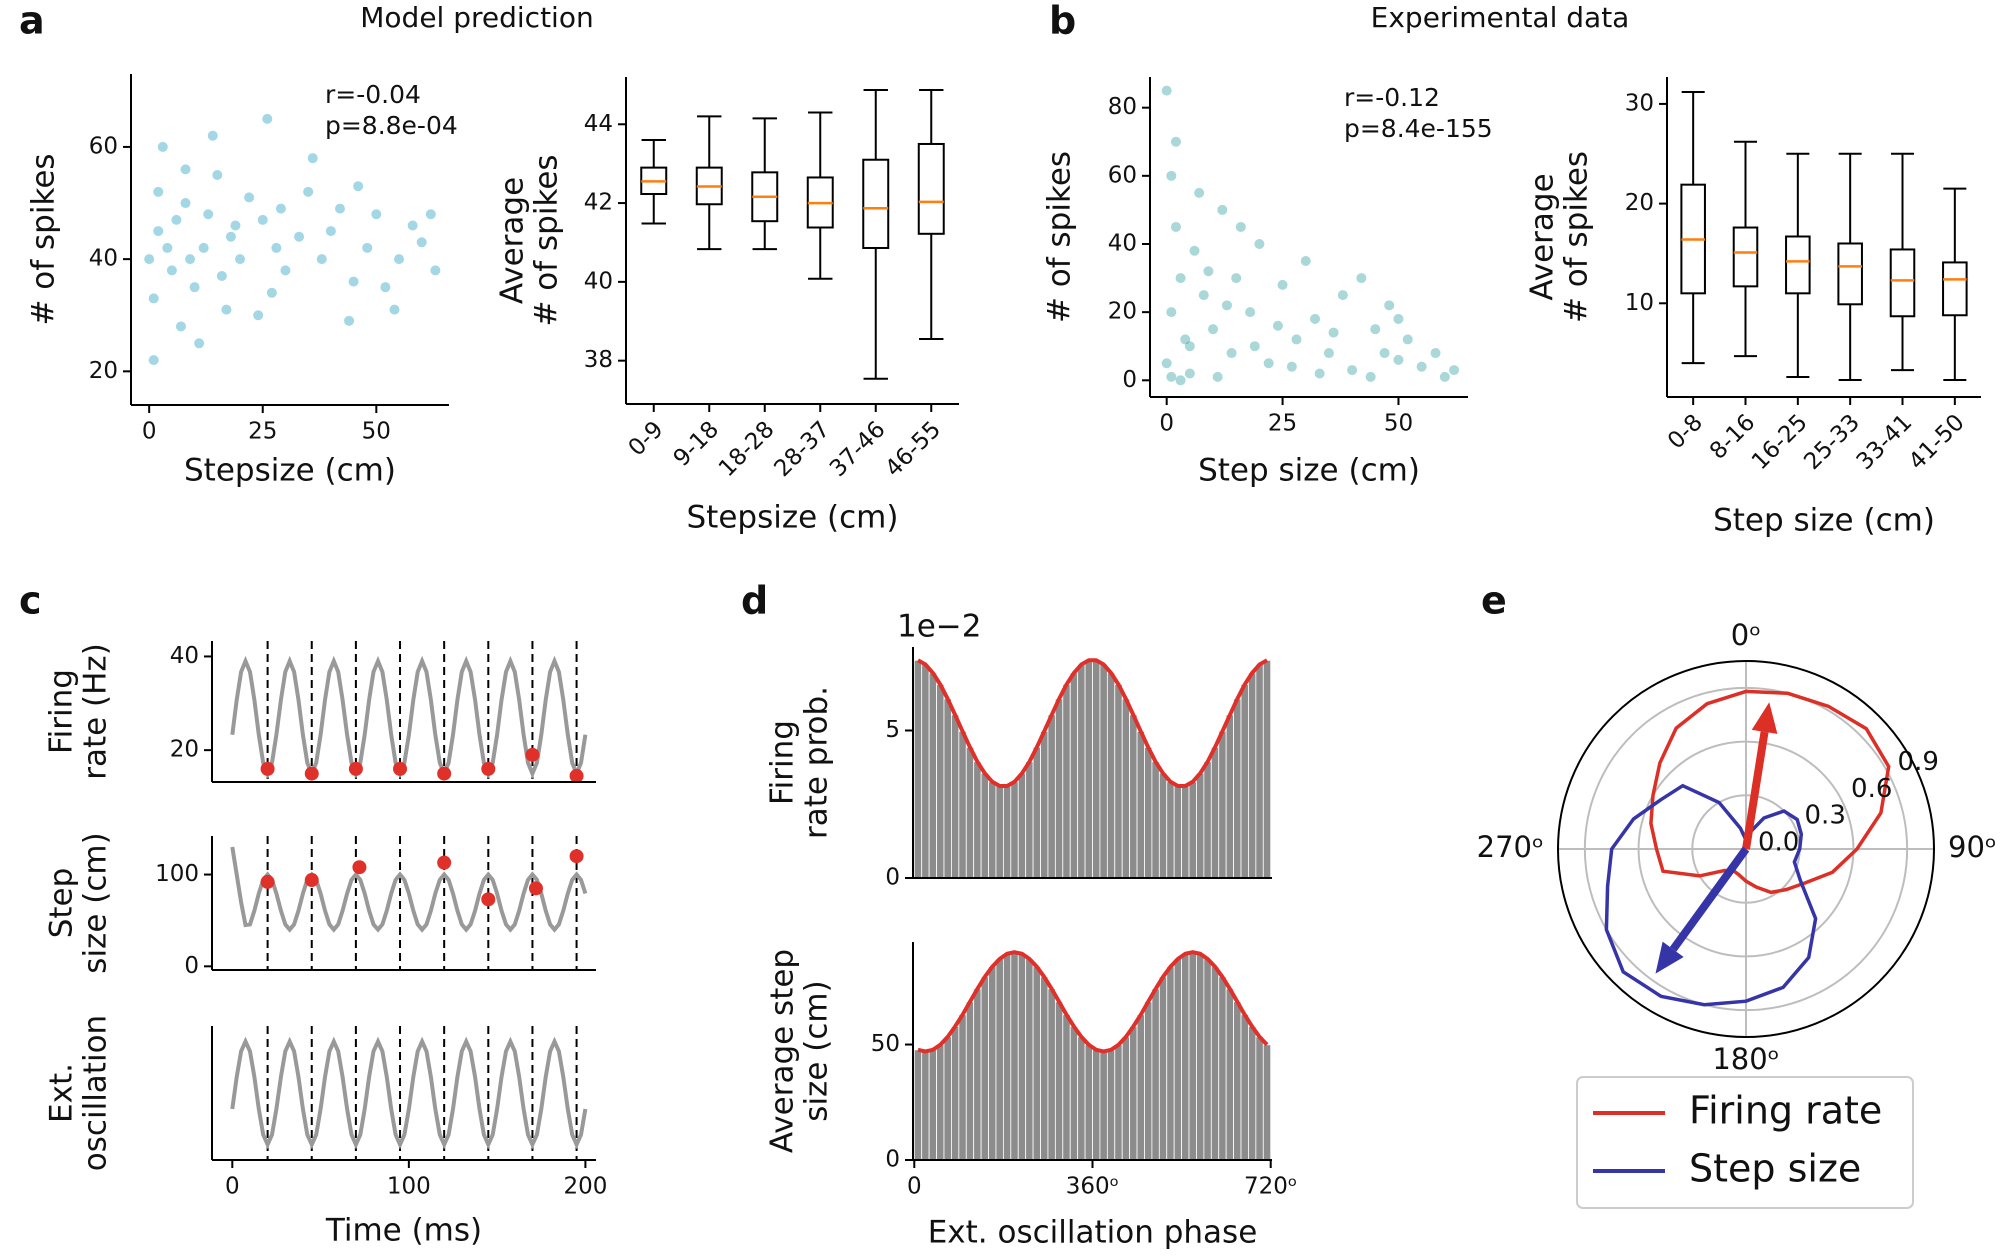 This screenshot has width=2000, height=1258. I want to click on x-tick-label: 100, so click(409, 1187).